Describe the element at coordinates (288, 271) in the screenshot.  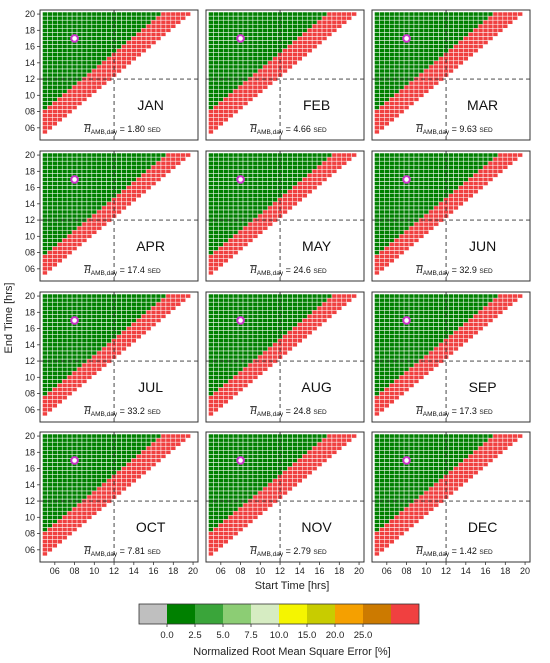
I see `daily-mean-annotation: HAMB,day = 24.6 SED` at that location.